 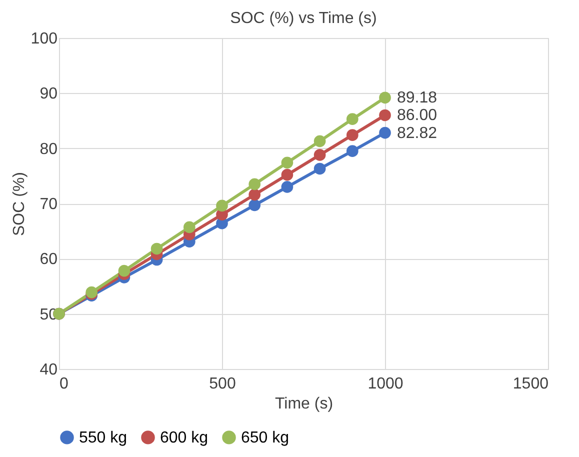 What do you see at coordinates (49, 259) in the screenshot?
I see `y-tick-label: 60` at bounding box center [49, 259].